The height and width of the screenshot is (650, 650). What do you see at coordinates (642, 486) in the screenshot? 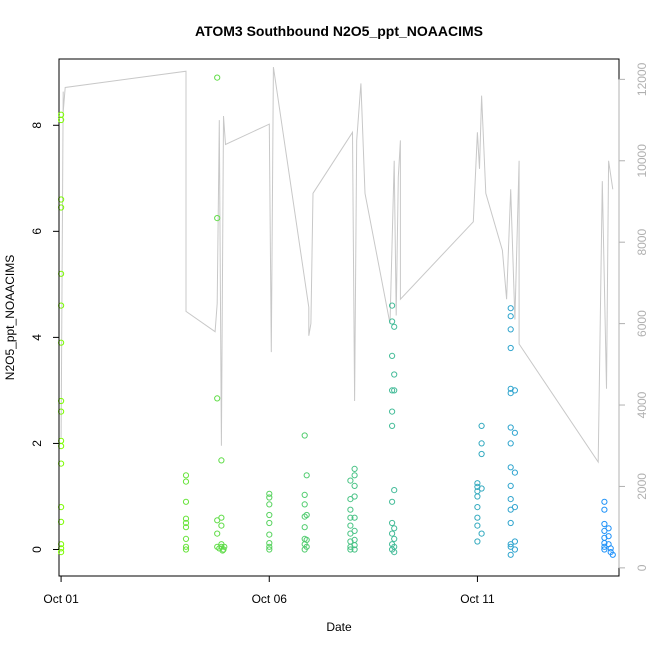
I see `y2-tick-label: 2000` at bounding box center [642, 486].